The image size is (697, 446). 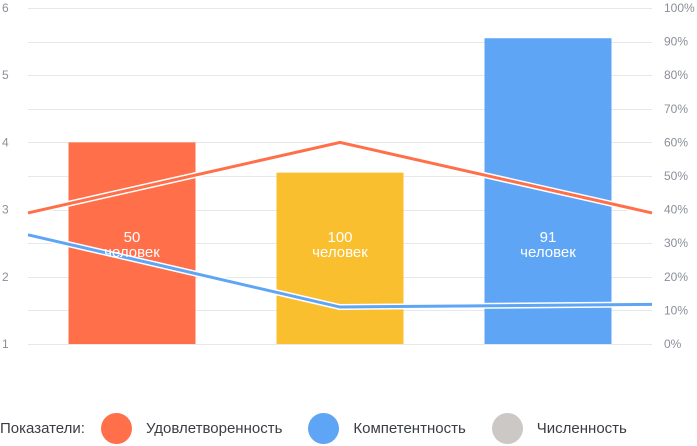 What do you see at coordinates (676, 75) in the screenshot?
I see `right-tick-label: 80%` at bounding box center [676, 75].